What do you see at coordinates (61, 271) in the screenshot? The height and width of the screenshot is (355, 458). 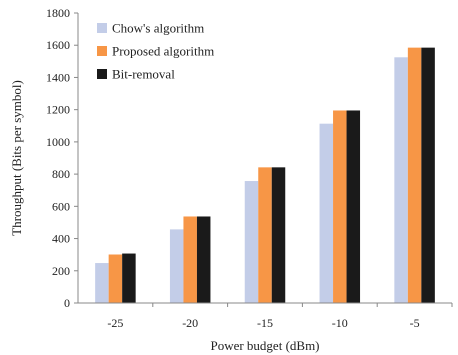 I see `y-tick-label: 200` at bounding box center [61, 271].